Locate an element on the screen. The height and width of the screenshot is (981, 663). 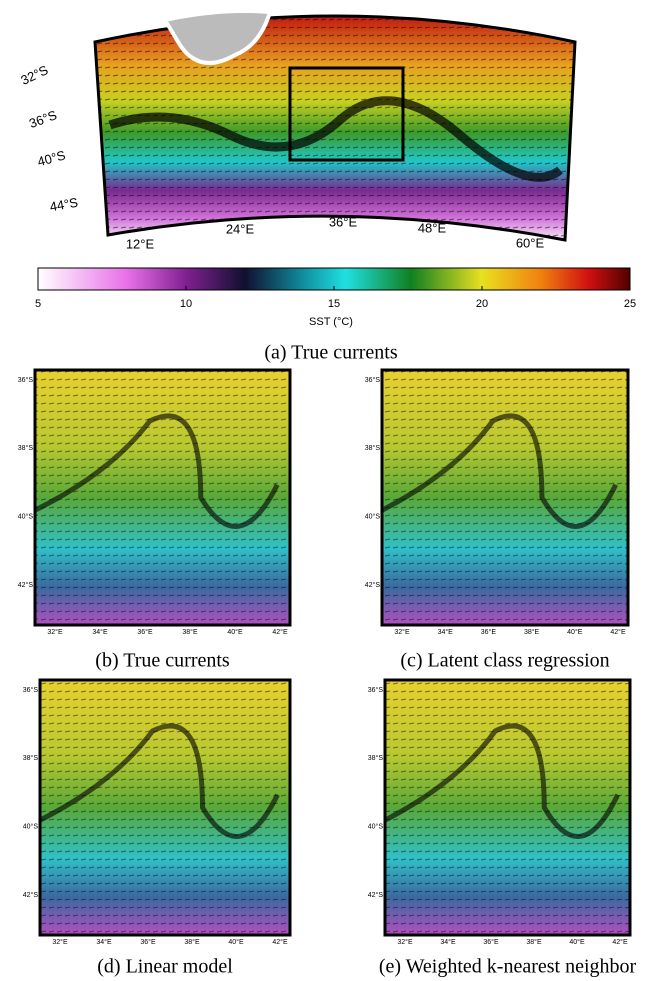
lon-label: 48°E is located at coordinates (432, 227).